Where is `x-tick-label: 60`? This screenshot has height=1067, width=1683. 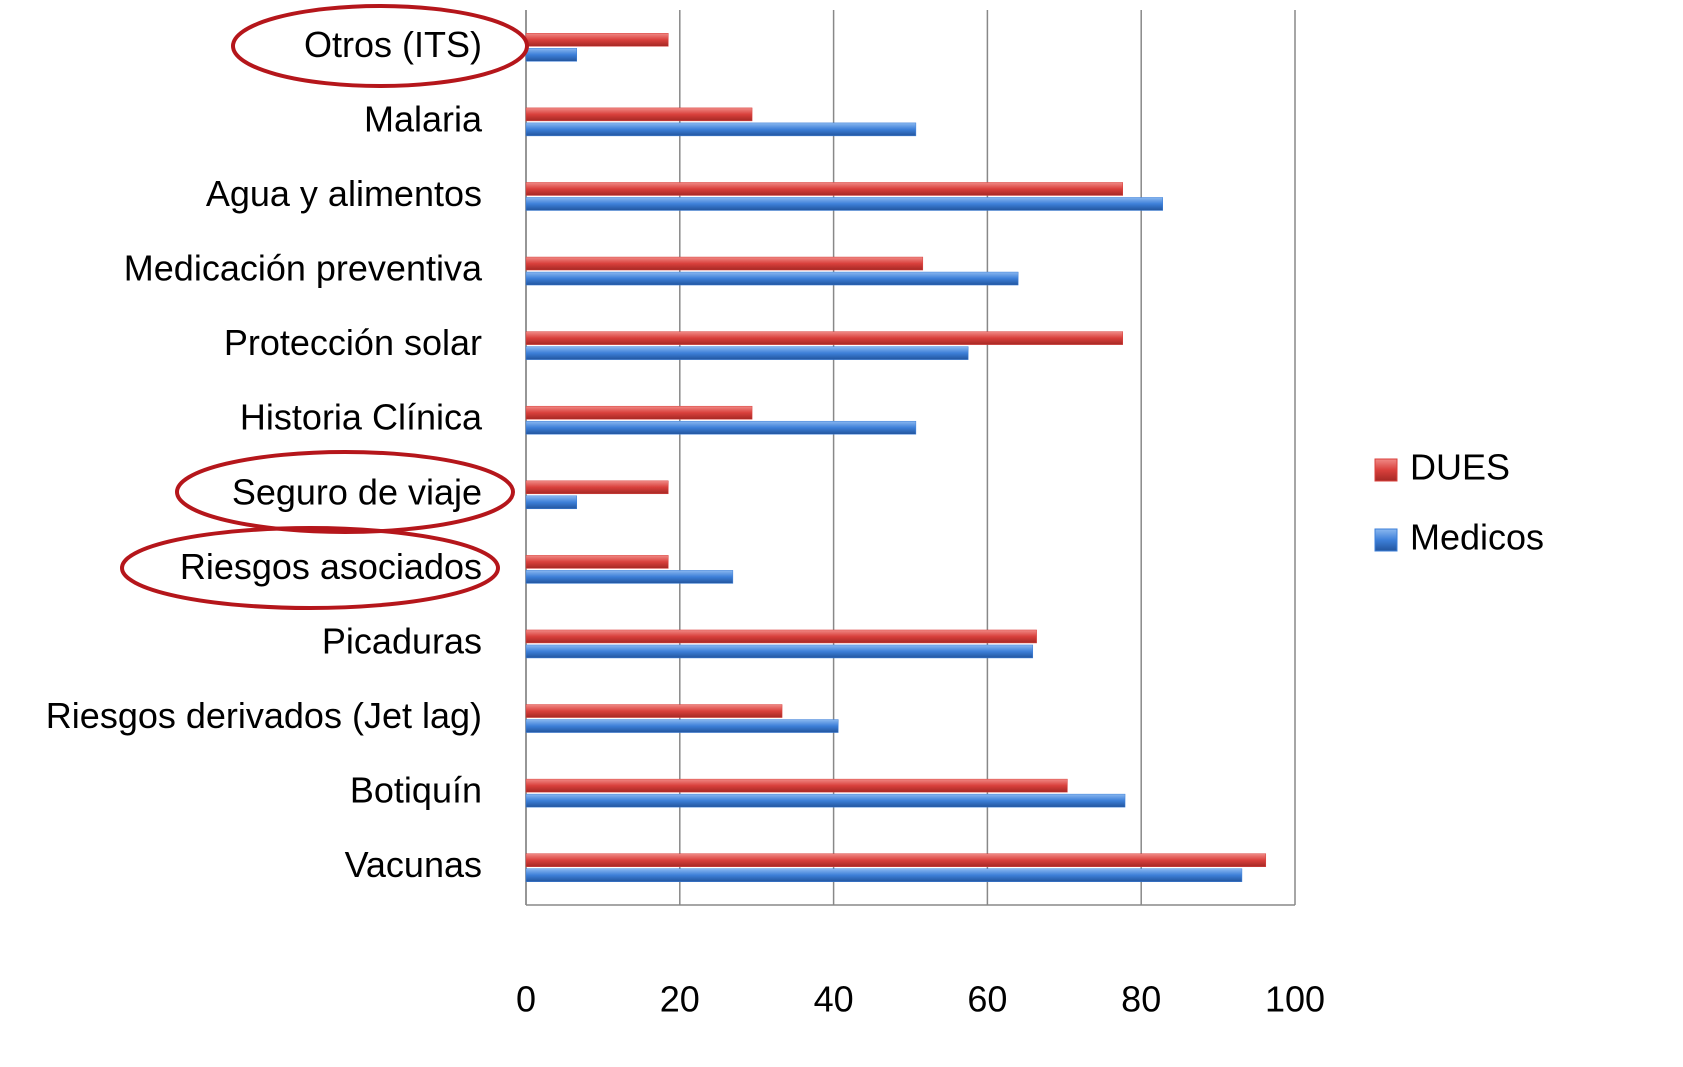
x-tick-label: 60 is located at coordinates (987, 999).